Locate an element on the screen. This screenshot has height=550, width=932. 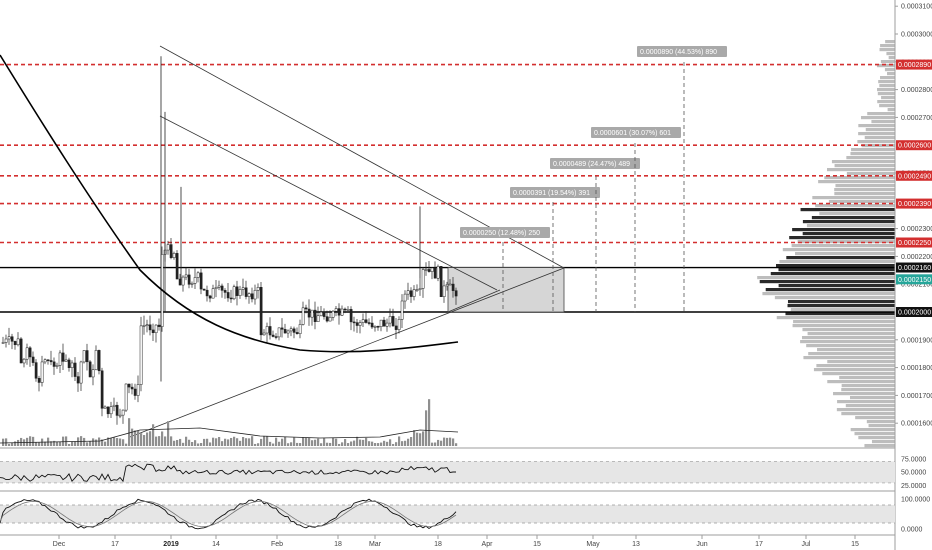
rsi-tick-label: 25.0000 is located at coordinates (913, 486).